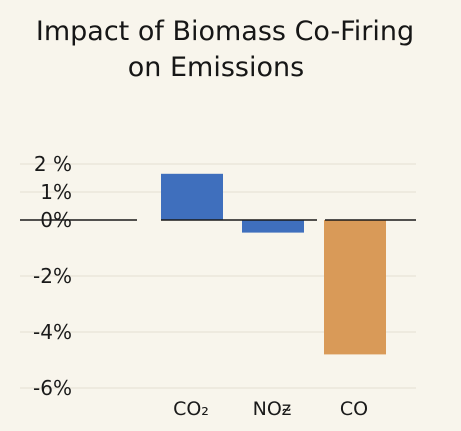 The image size is (461, 431). Describe the element at coordinates (354, 409) in the screenshot. I see `category-label: CO` at that location.